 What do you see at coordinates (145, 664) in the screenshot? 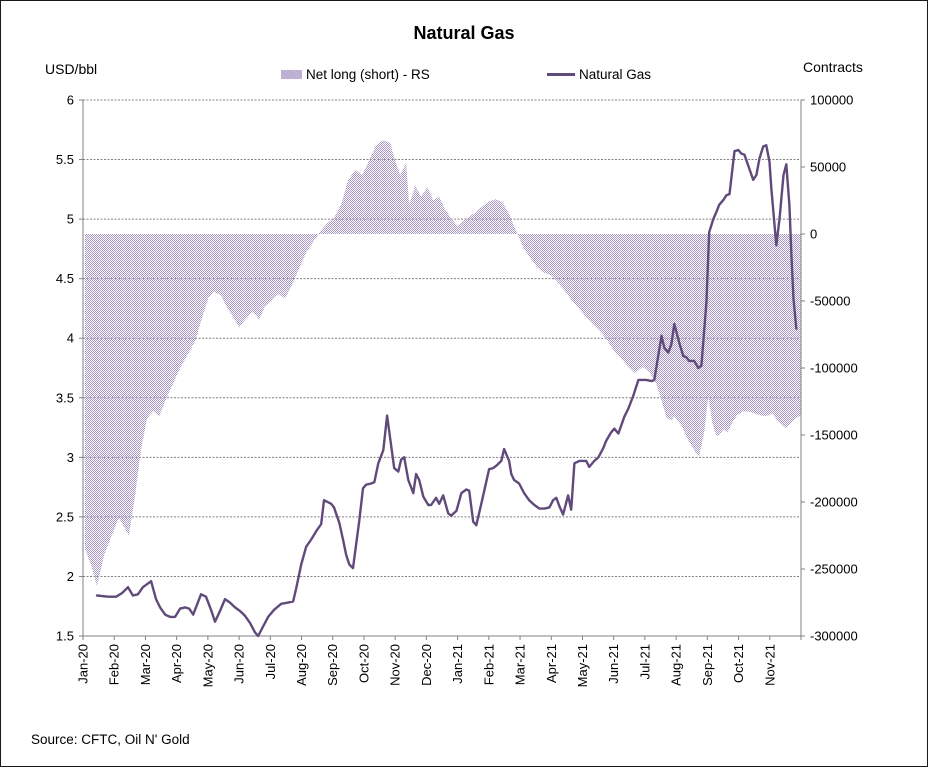
I see `svg-text: Mar-20` at bounding box center [145, 664].